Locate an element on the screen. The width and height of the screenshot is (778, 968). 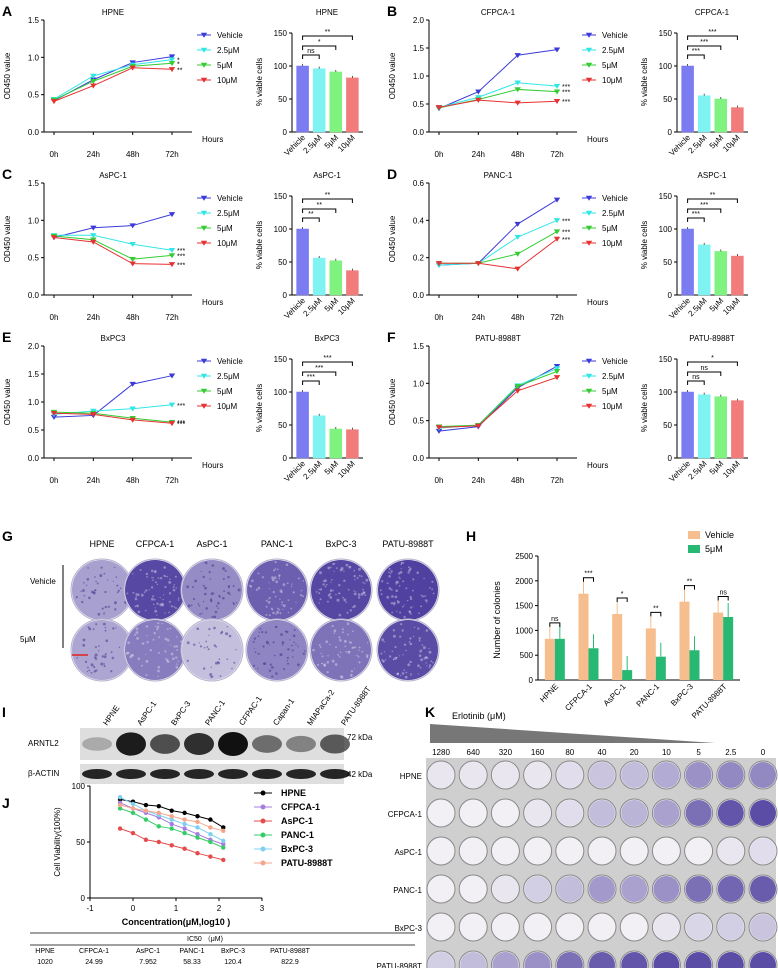
significance-mark: ns is located at coordinates (696, 377).